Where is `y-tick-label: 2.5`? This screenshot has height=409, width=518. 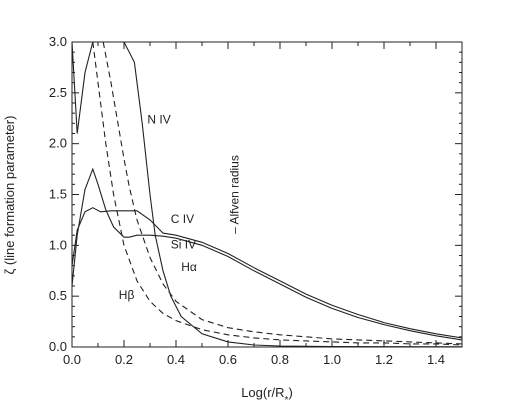 y-tick-label: 2.5 is located at coordinates (58, 92).